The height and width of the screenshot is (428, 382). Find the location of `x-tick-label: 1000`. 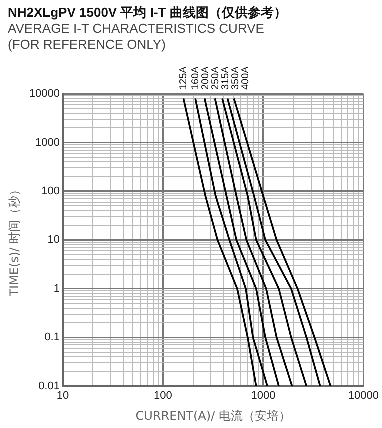

x-tick-label: 1000 is located at coordinates (263, 396).